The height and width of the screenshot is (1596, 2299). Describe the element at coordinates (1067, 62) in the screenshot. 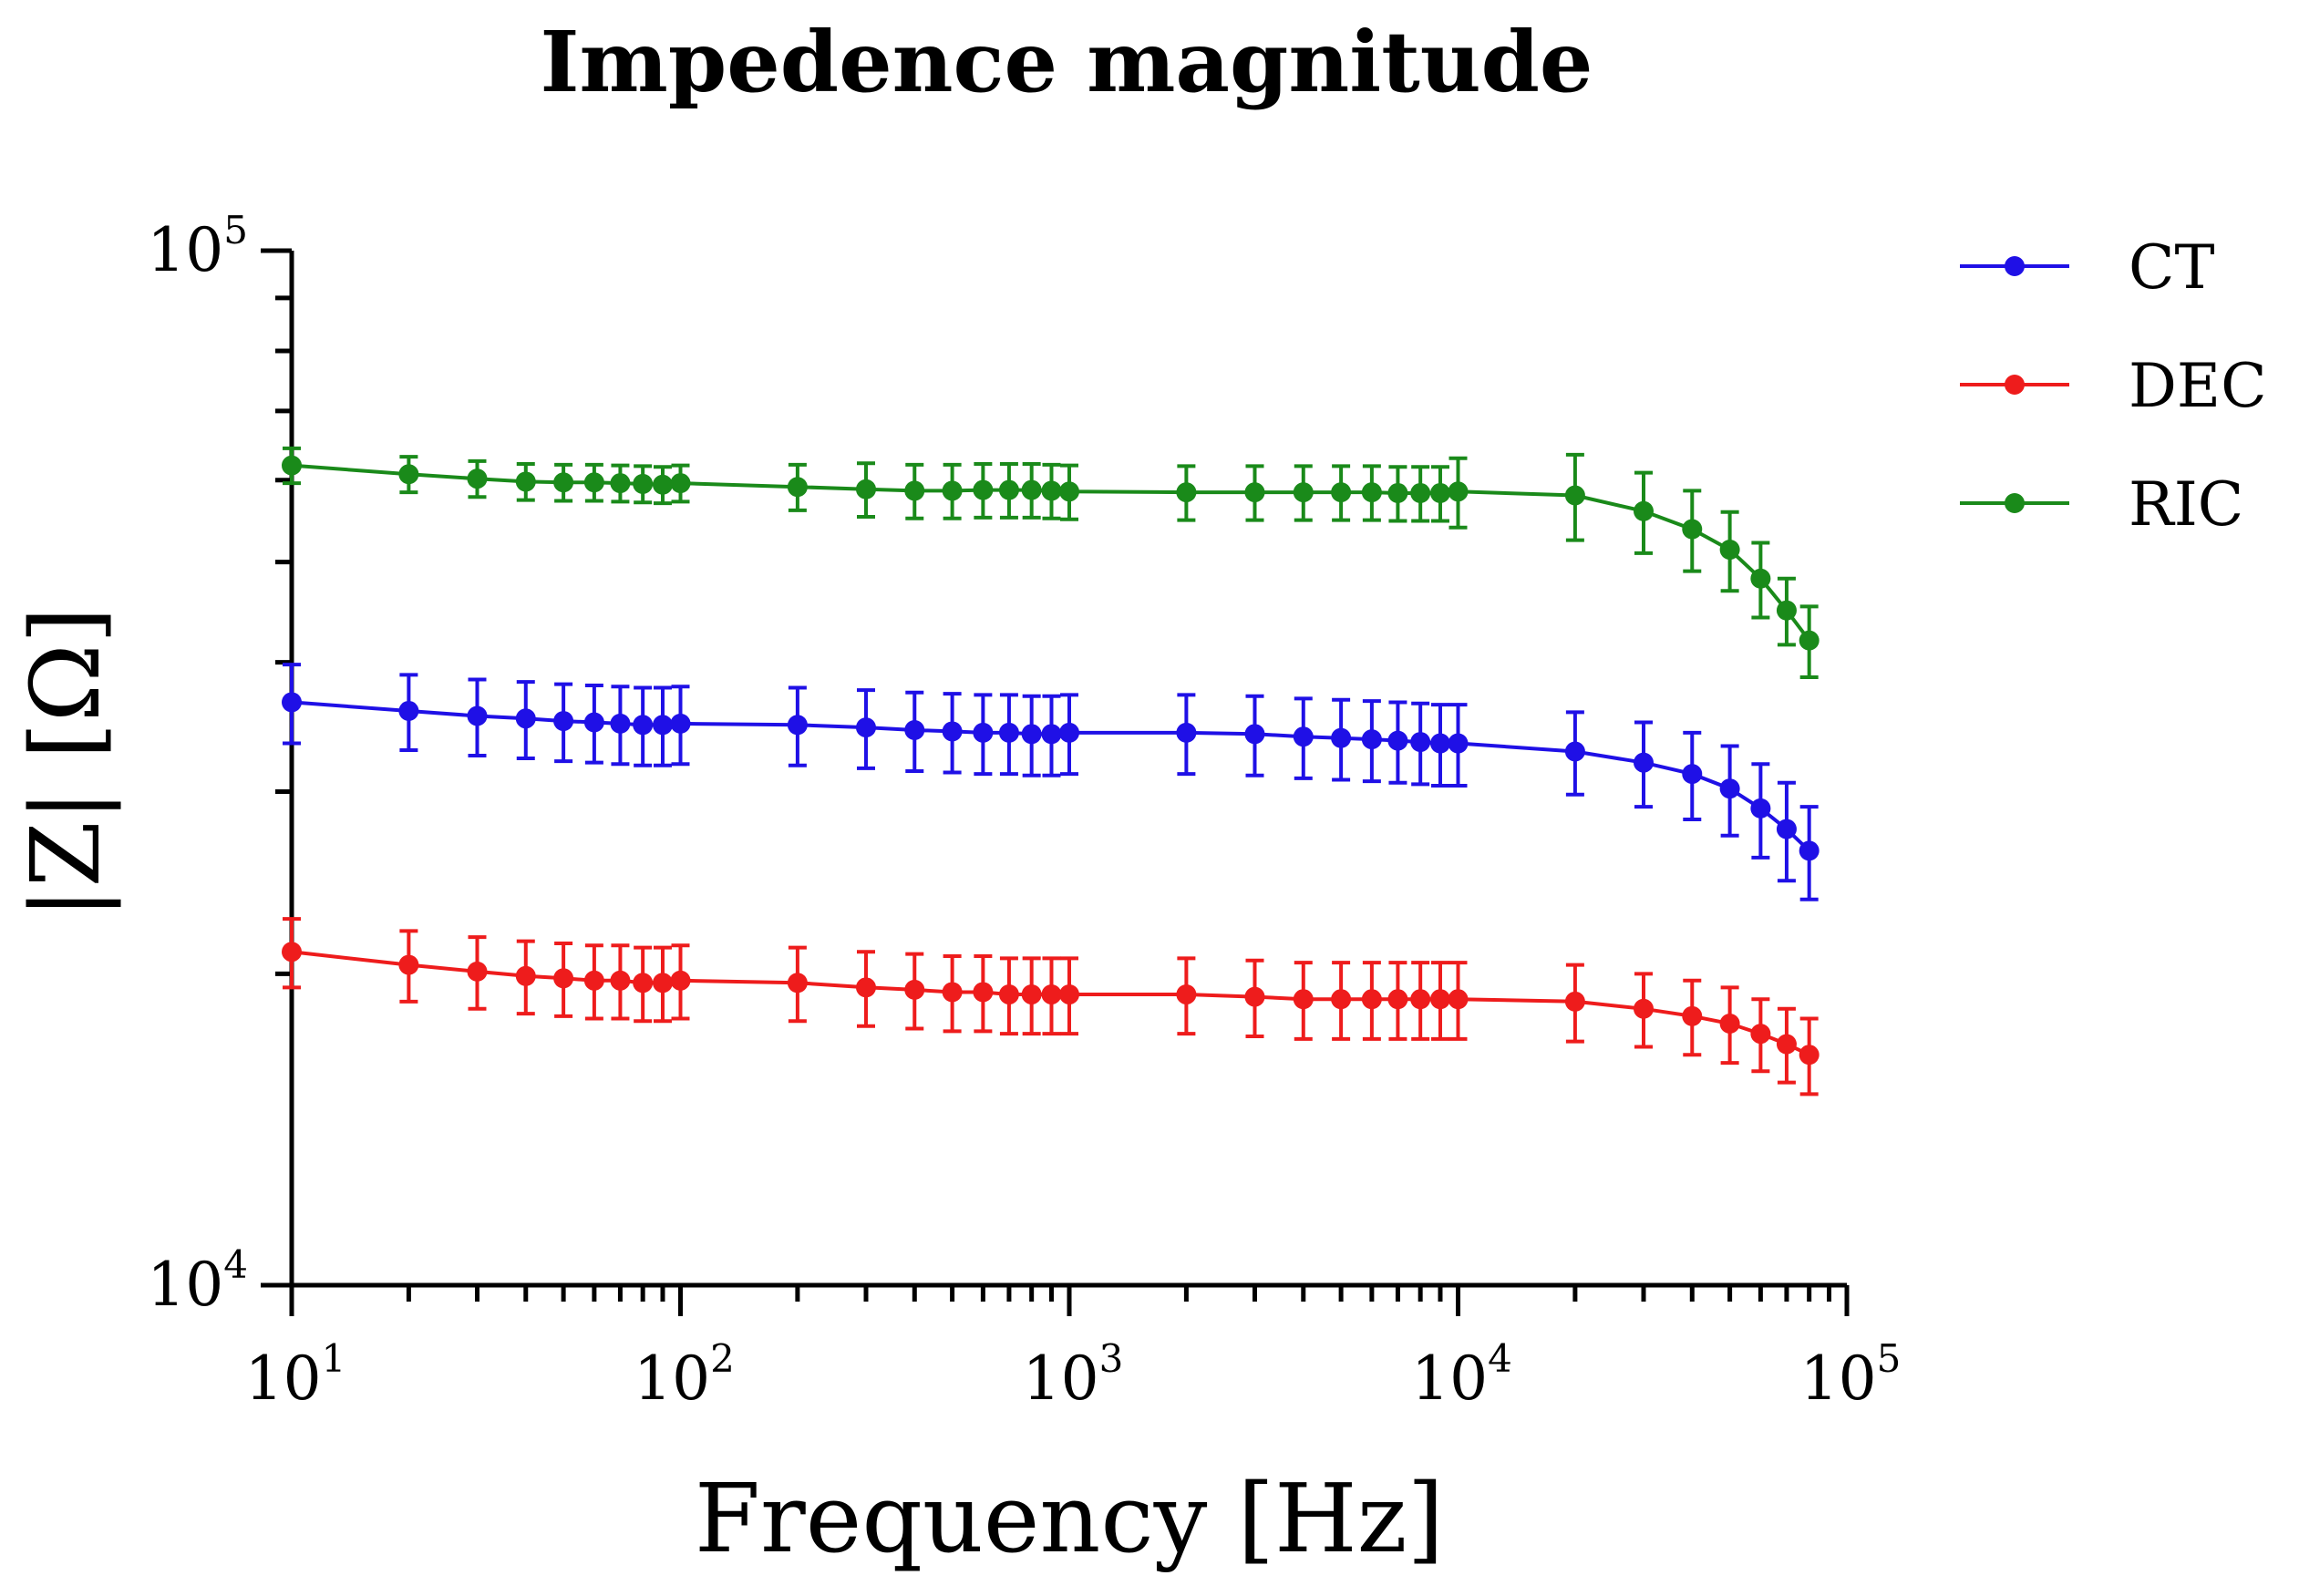

I see `chart-title: Impedence magnitude` at that location.